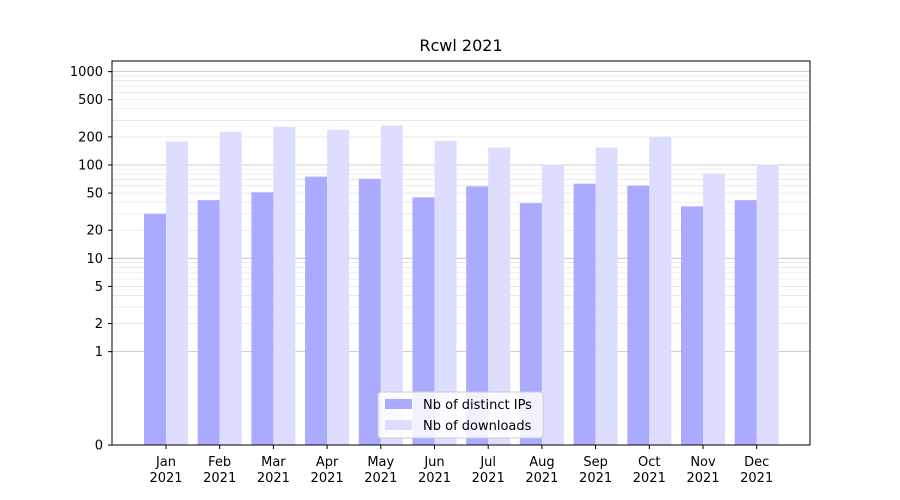 Image resolution: width=900 pixels, height=500 pixels. What do you see at coordinates (94, 231) in the screenshot?
I see `y-tick-label: 20` at bounding box center [94, 231].